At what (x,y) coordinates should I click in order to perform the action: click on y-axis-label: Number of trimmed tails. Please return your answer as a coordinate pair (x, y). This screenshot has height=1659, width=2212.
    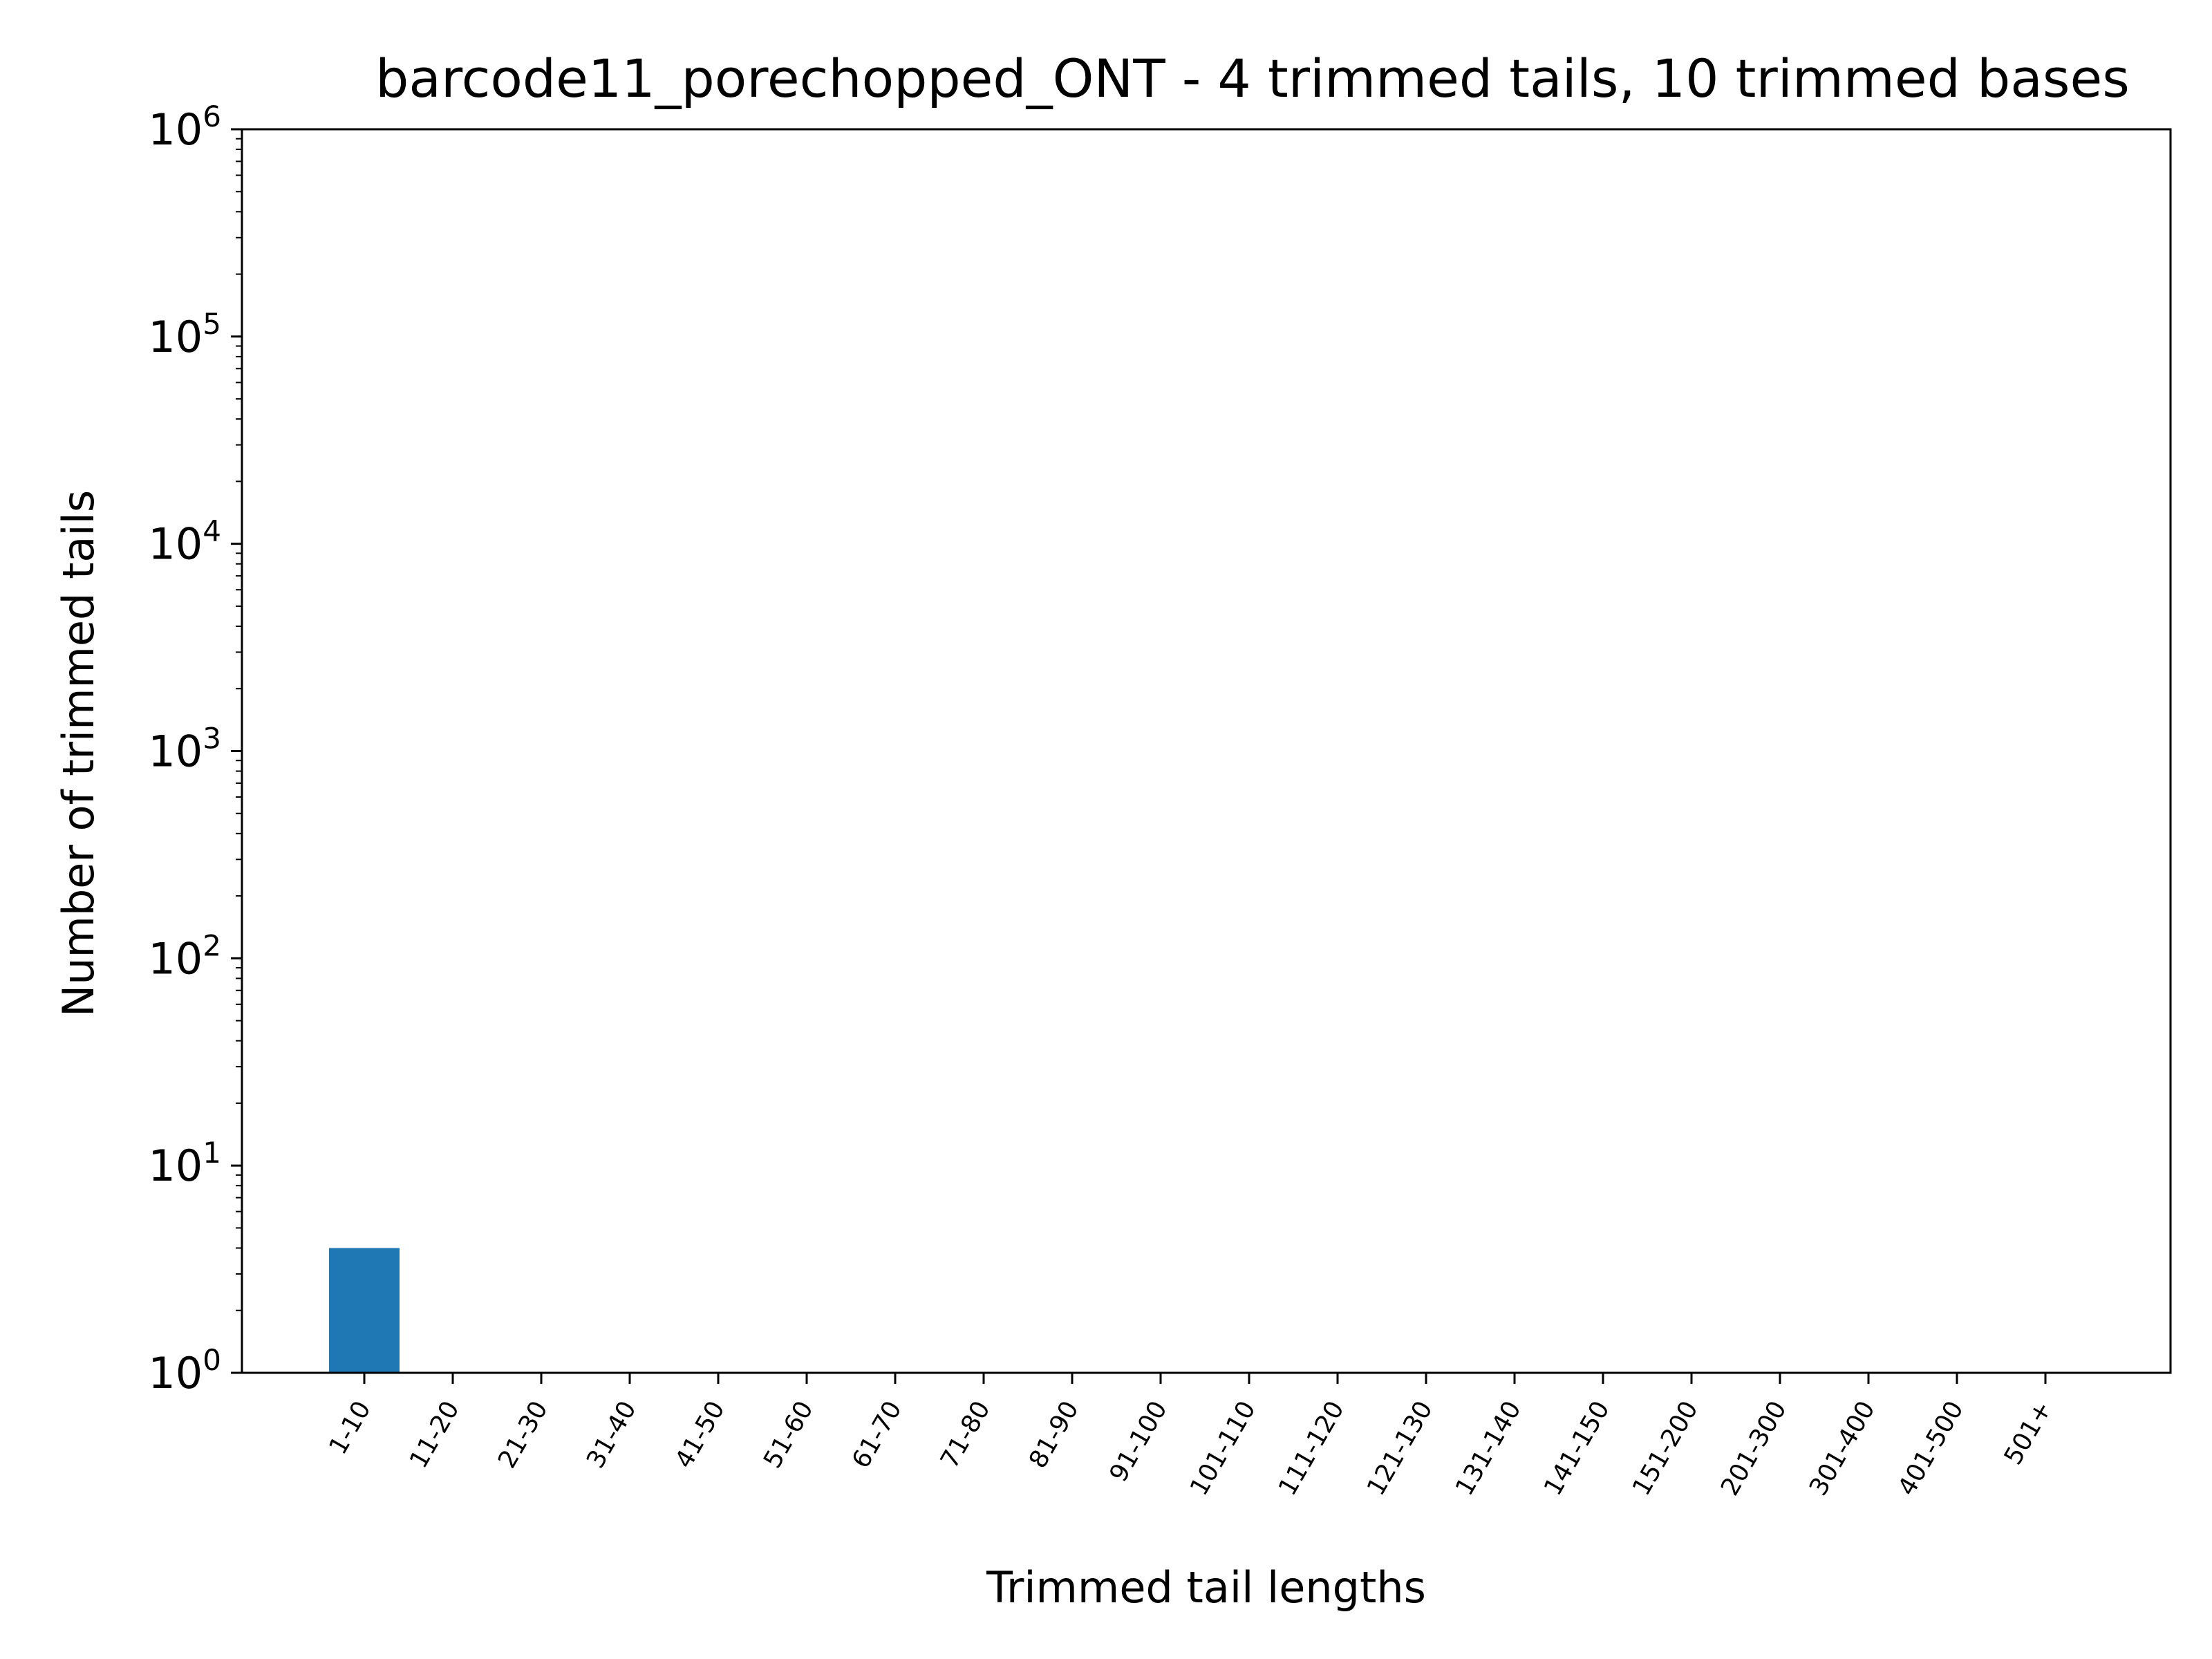
    Looking at the image, I should click on (78, 753).